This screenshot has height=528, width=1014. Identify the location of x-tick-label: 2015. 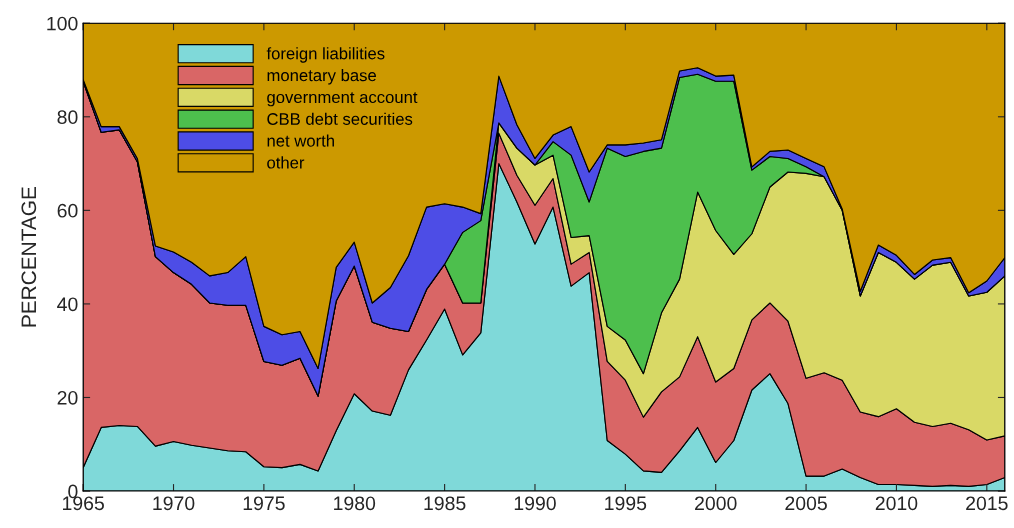
(987, 503).